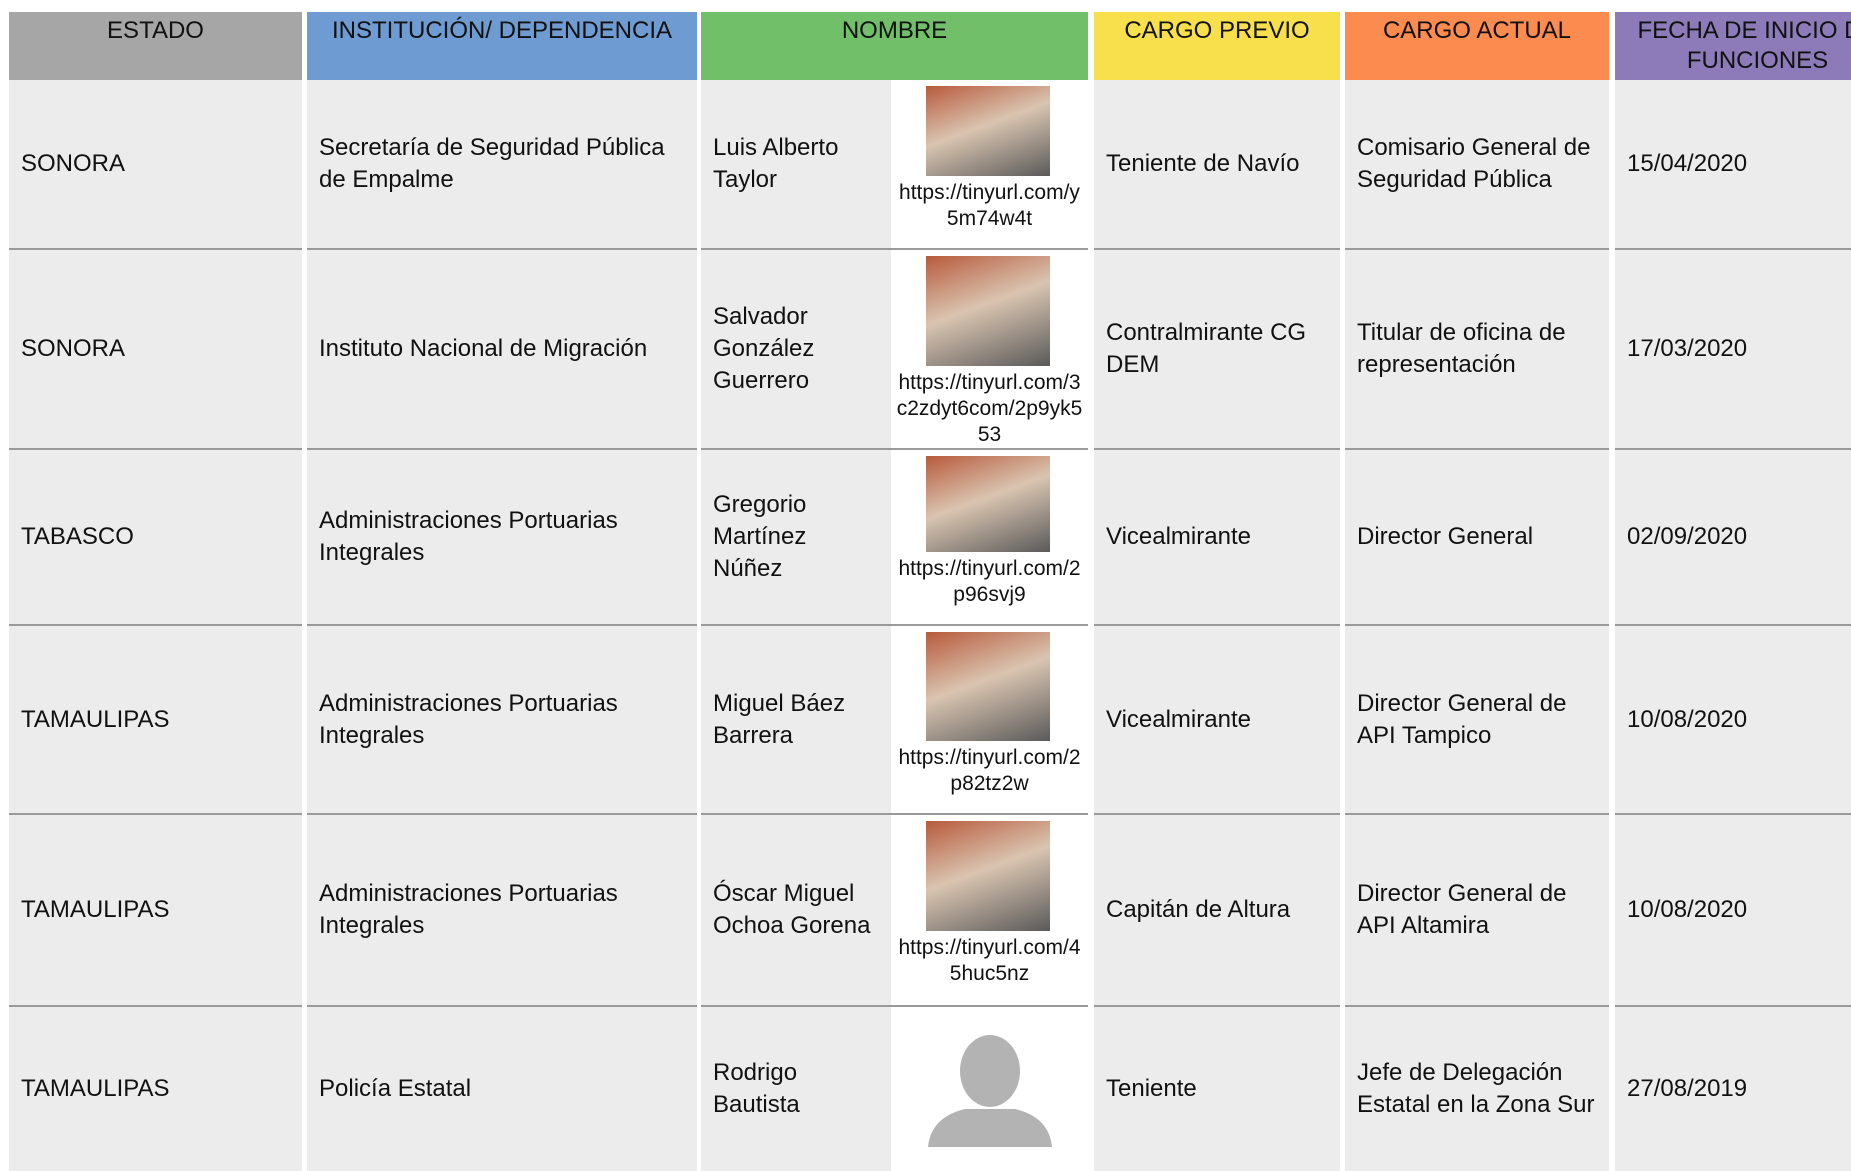  Describe the element at coordinates (502, 350) in the screenshot. I see `institucion: Instituto Nacional de Migración` at that location.